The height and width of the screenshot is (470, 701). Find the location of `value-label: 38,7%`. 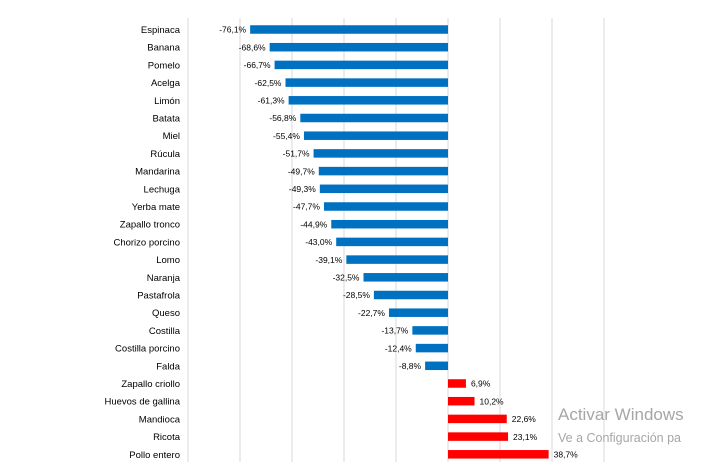

value-label: 38,7% is located at coordinates (566, 455).